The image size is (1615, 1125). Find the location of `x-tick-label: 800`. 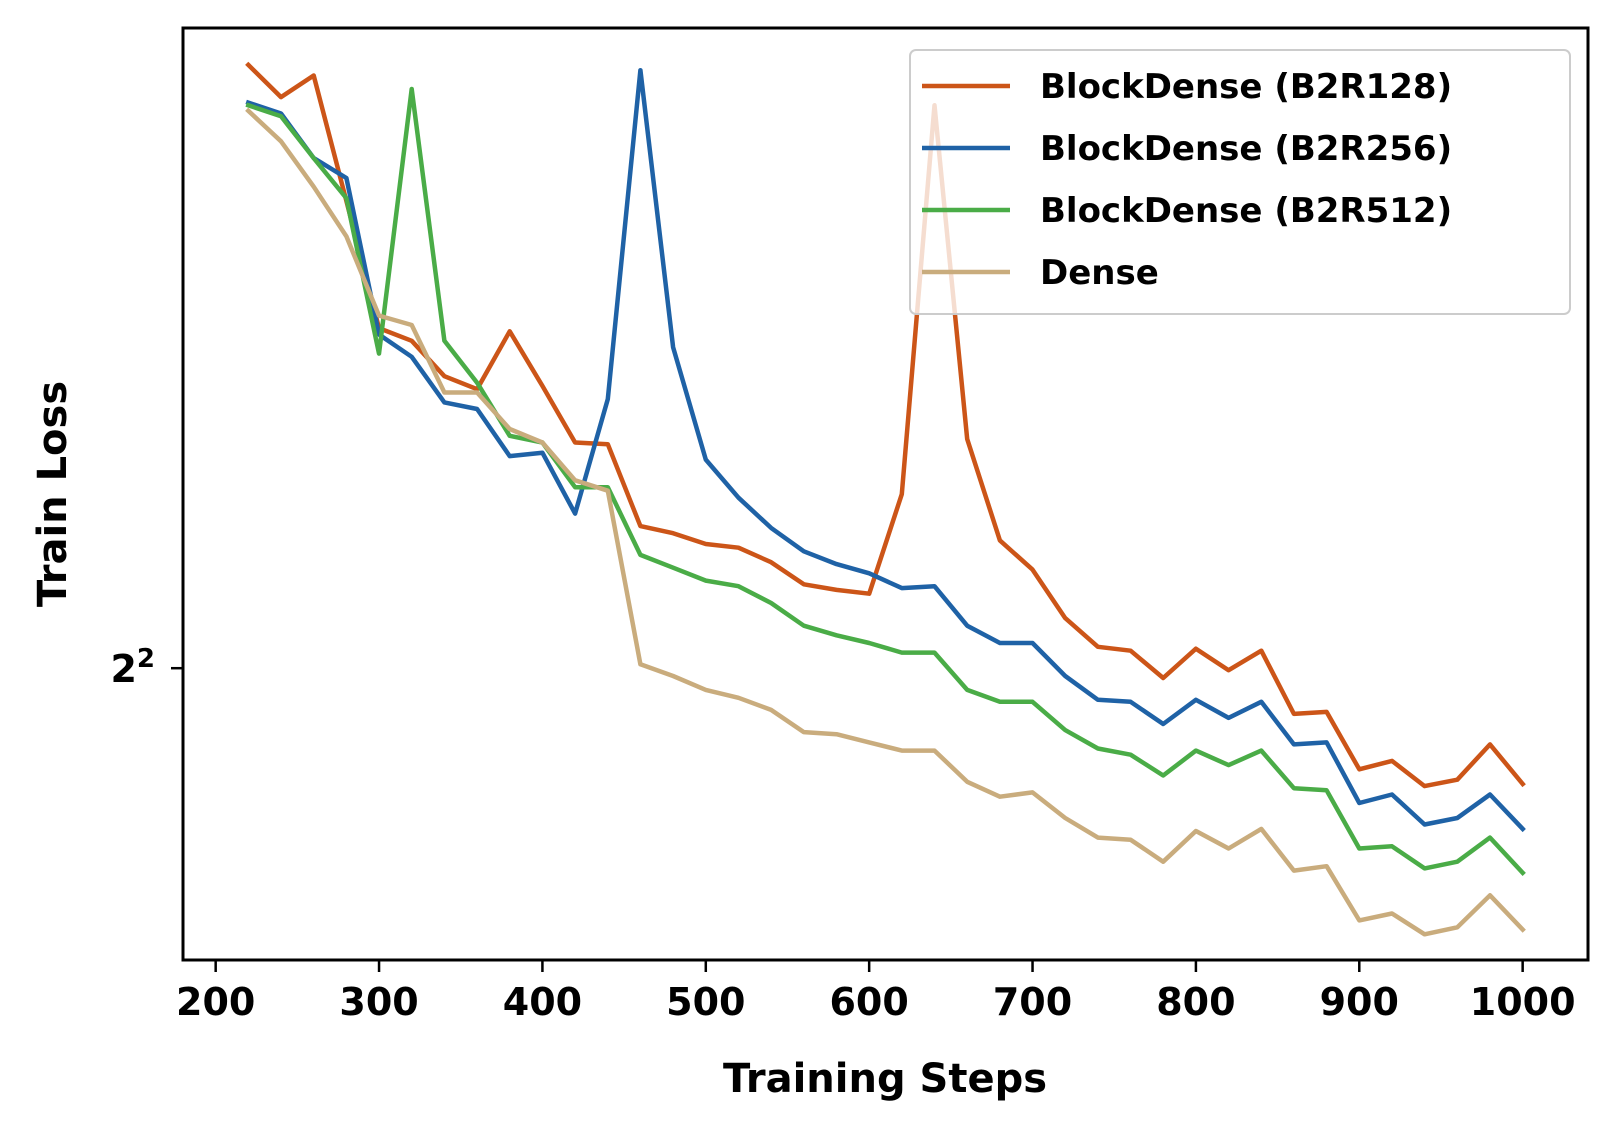

x-tick-label: 800 is located at coordinates (1195, 1002).